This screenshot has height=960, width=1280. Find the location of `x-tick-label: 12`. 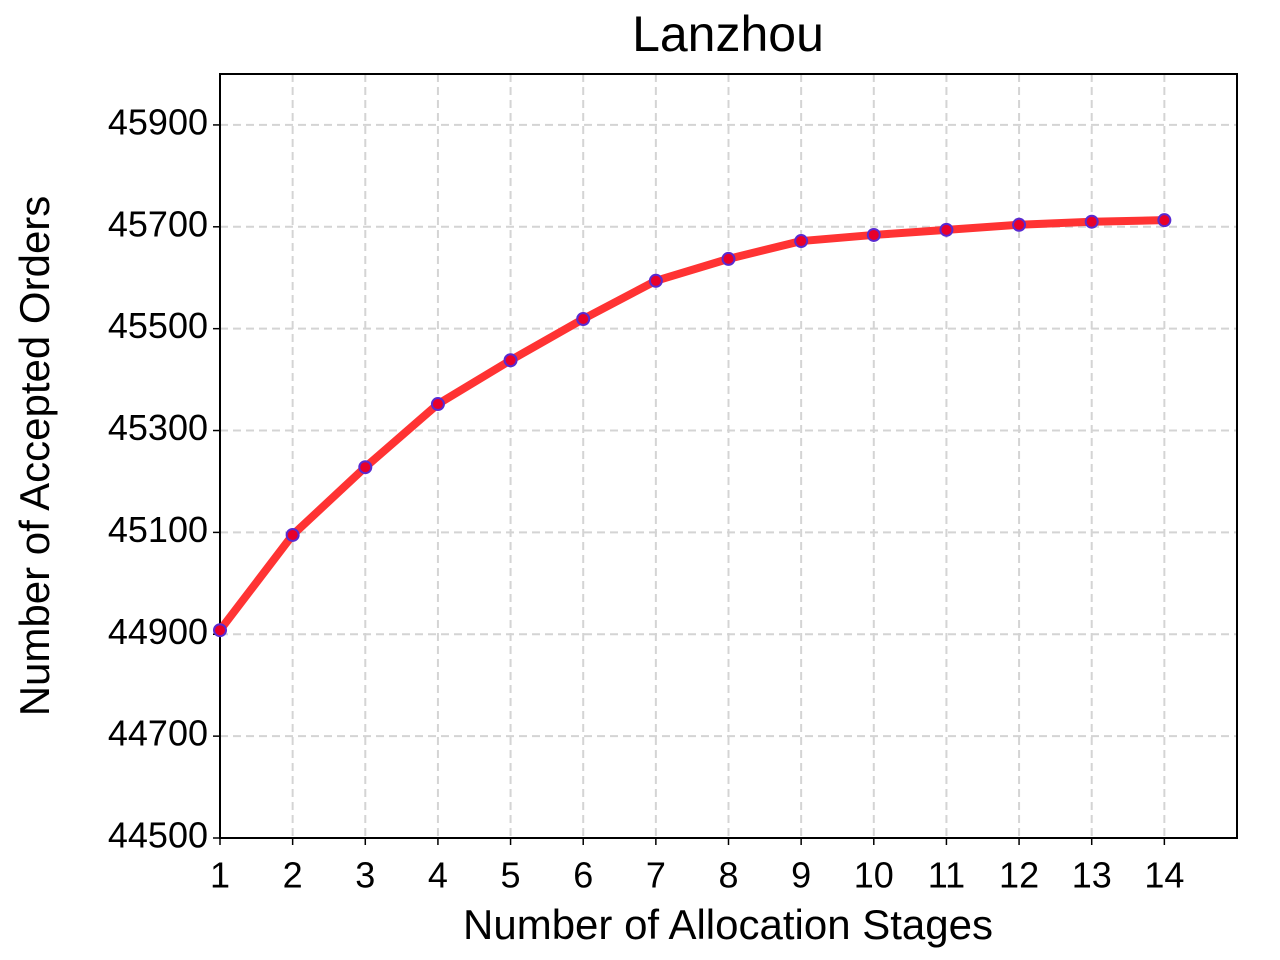

x-tick-label: 12 is located at coordinates (1019, 875).